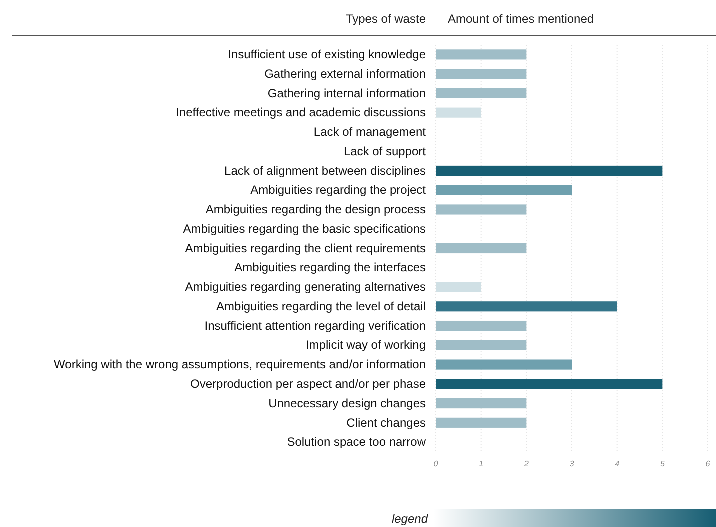  What do you see at coordinates (327, 55) in the screenshot?
I see `y-tick-label: Insufficient use of existing knowledge` at bounding box center [327, 55].